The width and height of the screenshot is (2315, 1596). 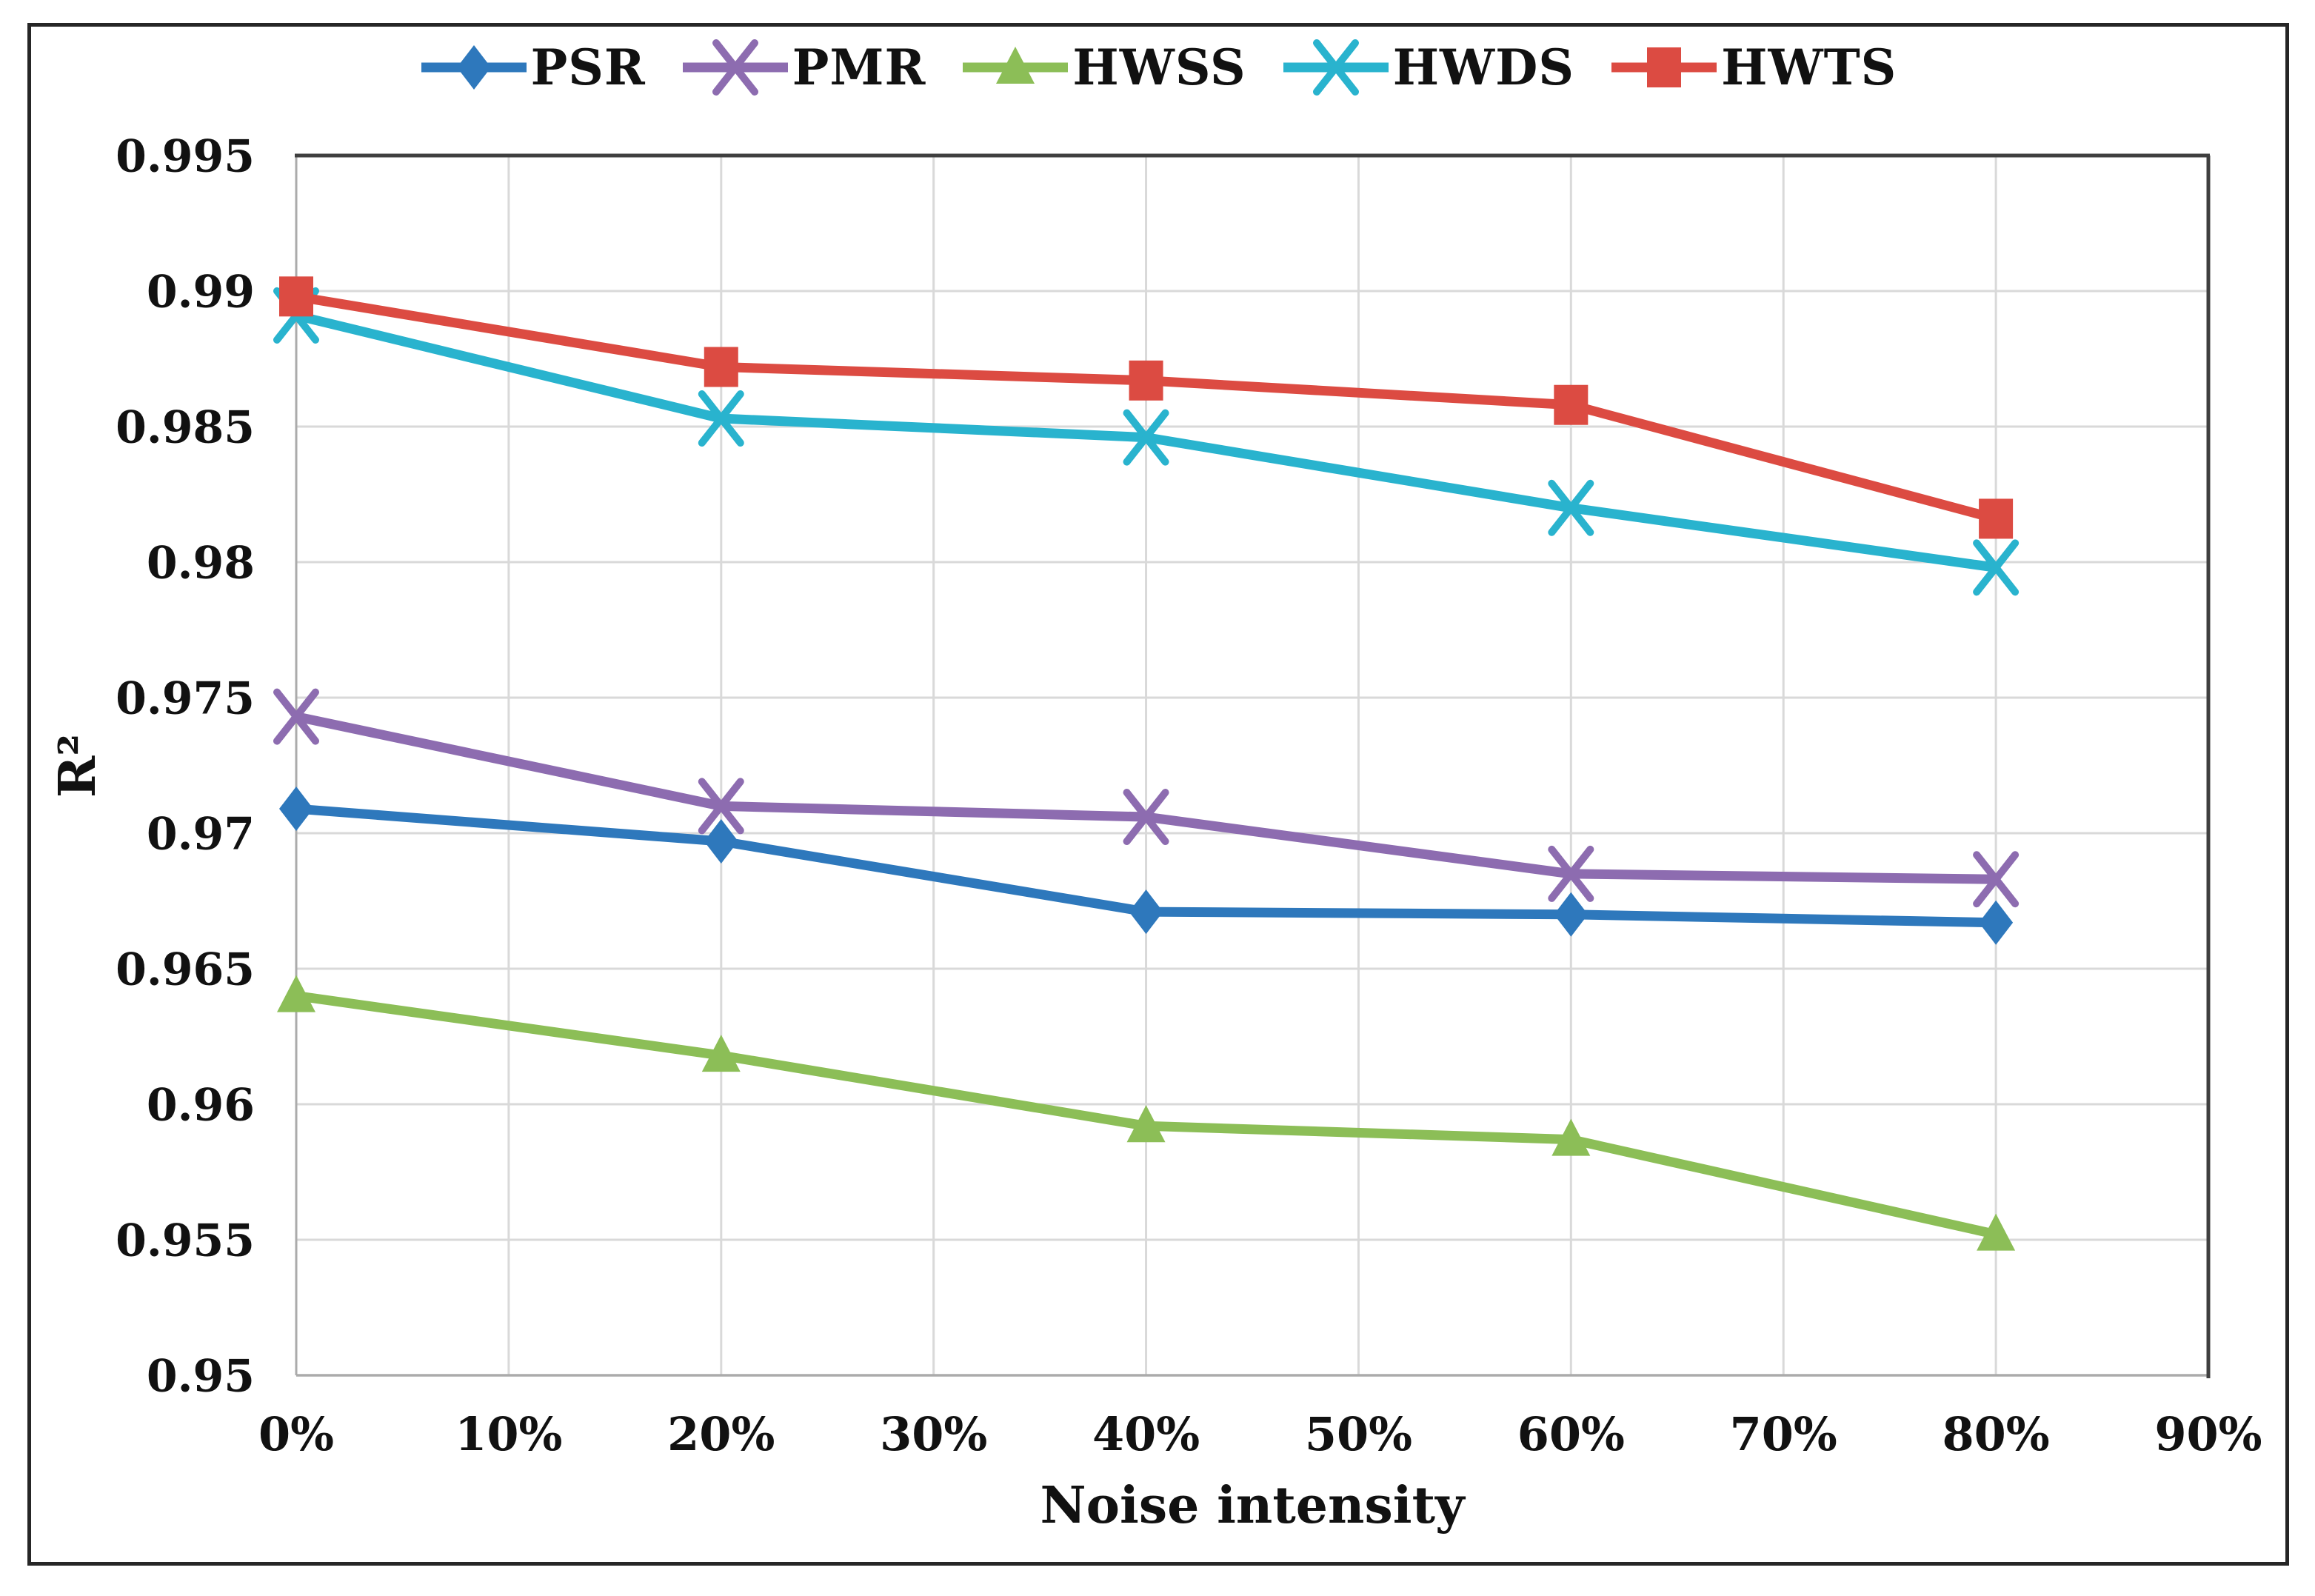 What do you see at coordinates (721, 807) in the screenshot?
I see `marker-PMR-20%` at bounding box center [721, 807].